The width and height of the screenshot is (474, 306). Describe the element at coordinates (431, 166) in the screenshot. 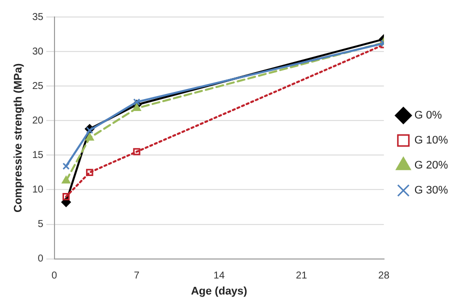

I see `legend-label: G 20%` at that location.